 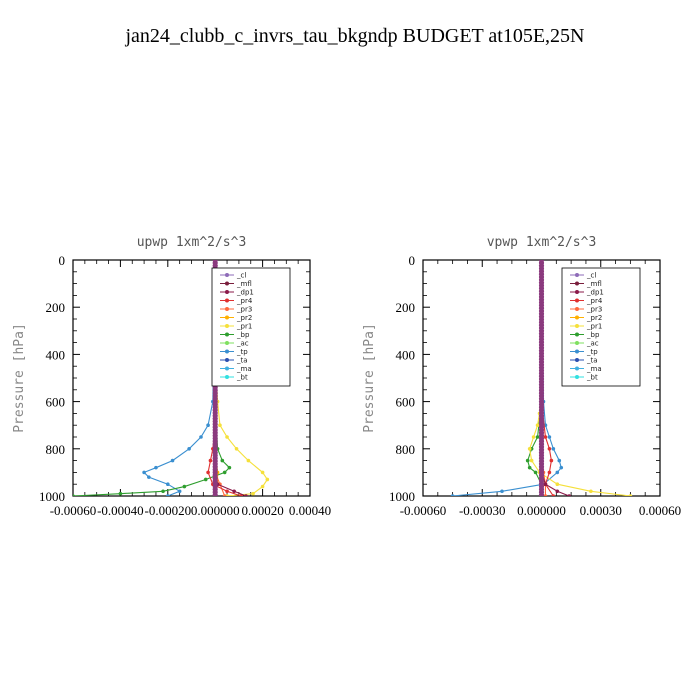 What do you see at coordinates (541, 378) in the screenshot?
I see `series-group` at bounding box center [541, 378].